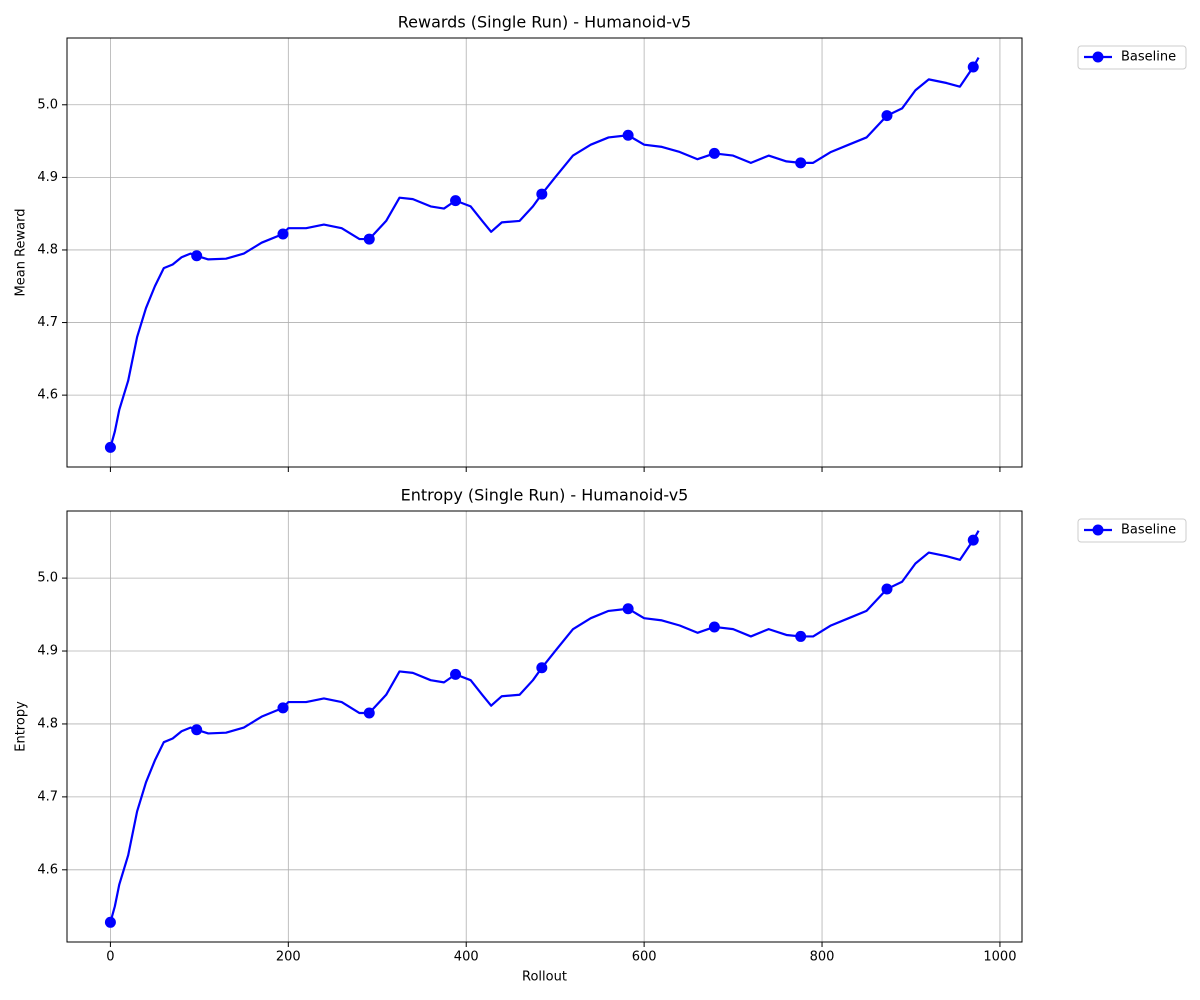  Describe the element at coordinates (288, 957) in the screenshot. I see `x-tick-label: 200` at that location.